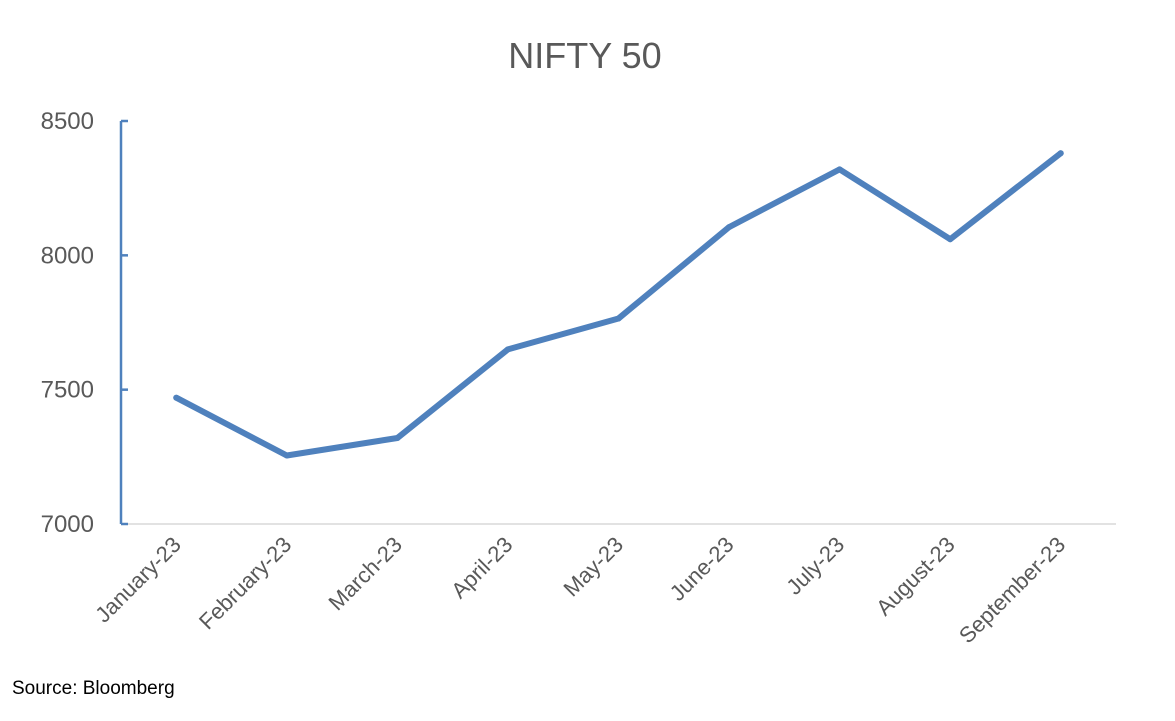 This screenshot has height=721, width=1175. I want to click on x-tick-label: September-23, so click(1012, 590).